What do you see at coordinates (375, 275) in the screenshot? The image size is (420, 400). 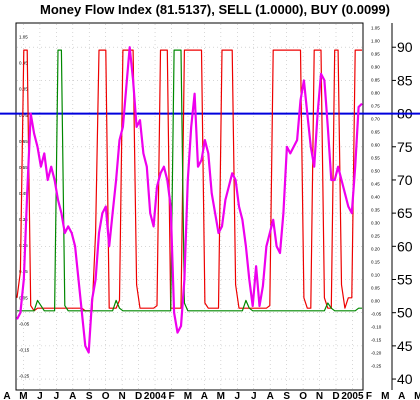 I see `side-tick-label: 0.10` at bounding box center [375, 275].